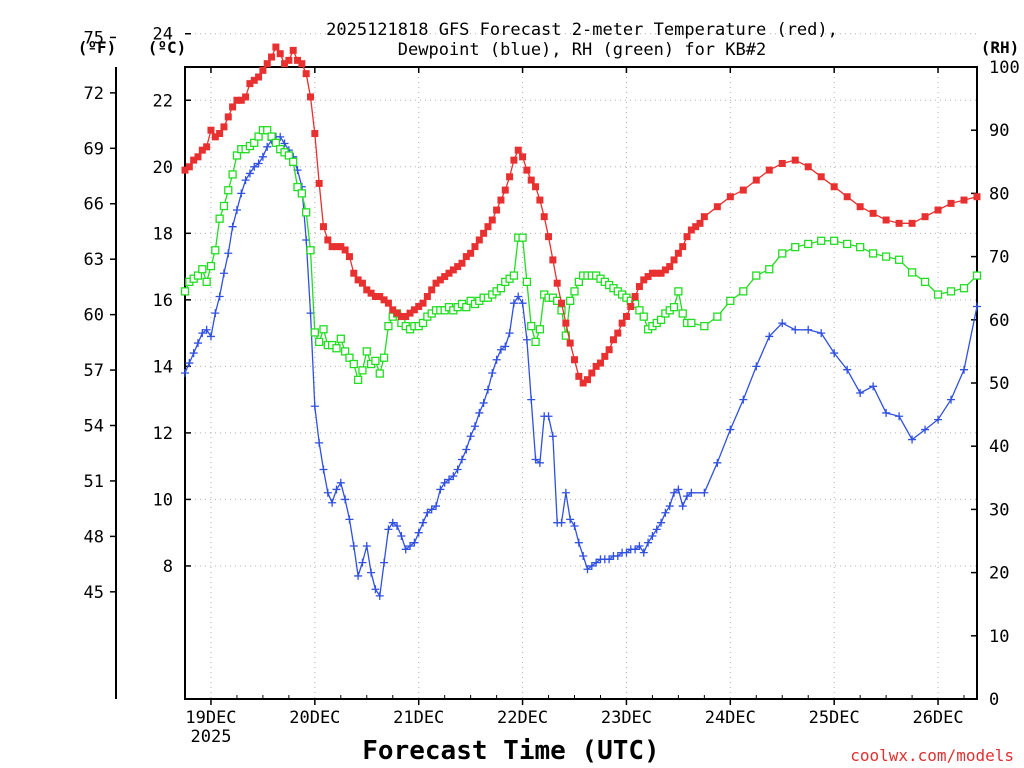 Image resolution: width=1024 pixels, height=768 pixels. Describe the element at coordinates (522, 718) in the screenshot. I see `x-tick-label: 22DEC` at that location.